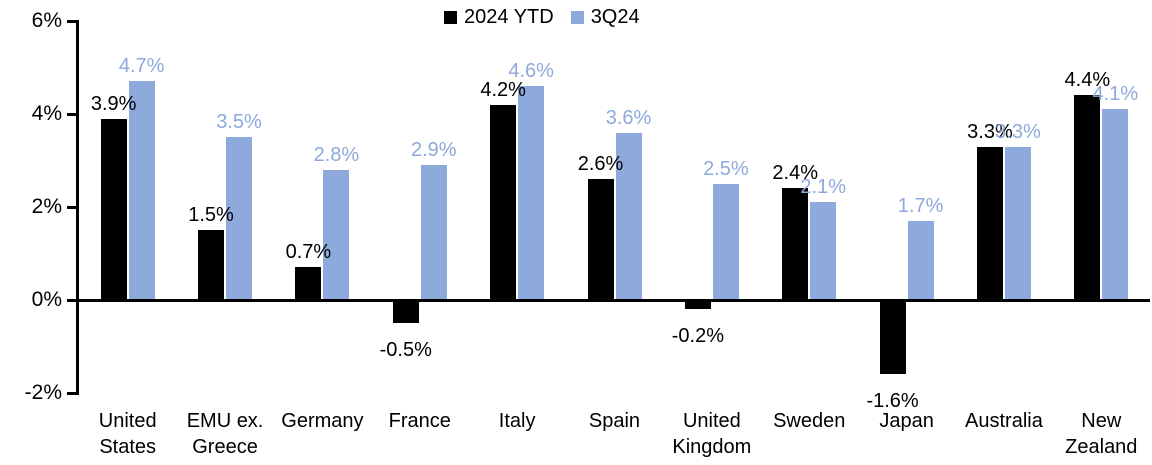  What do you see at coordinates (419, 421) in the screenshot?
I see `category-label: France` at bounding box center [419, 421].